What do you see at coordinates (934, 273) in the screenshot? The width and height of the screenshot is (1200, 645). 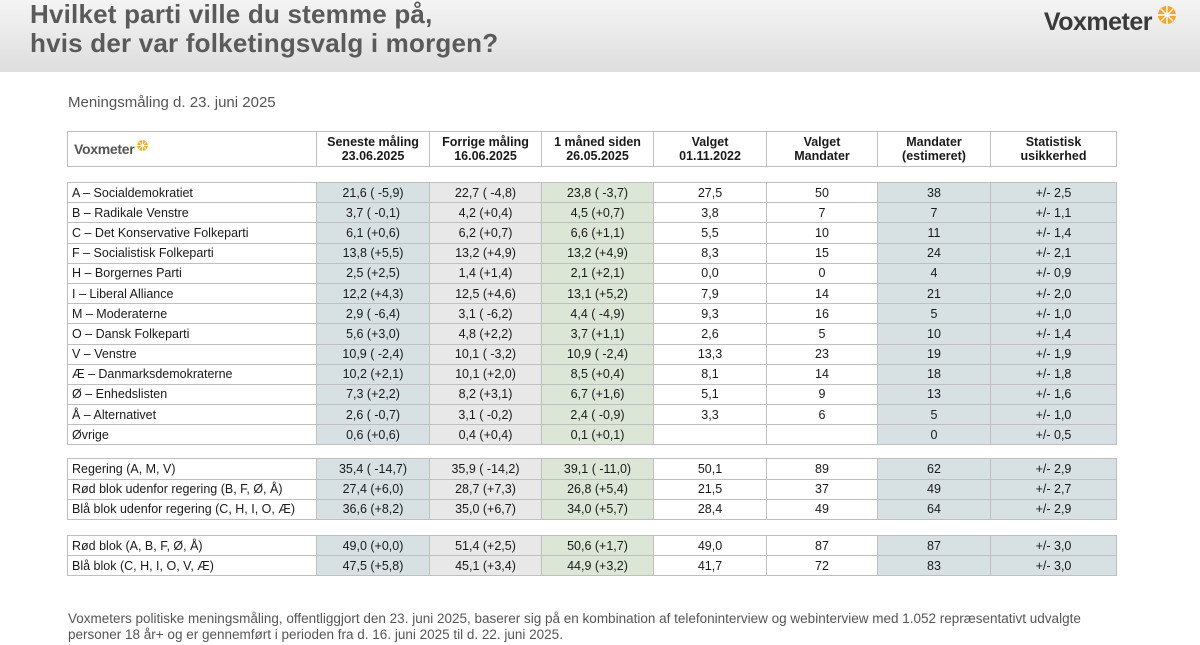 I see `table-cell: 4` at bounding box center [934, 273].